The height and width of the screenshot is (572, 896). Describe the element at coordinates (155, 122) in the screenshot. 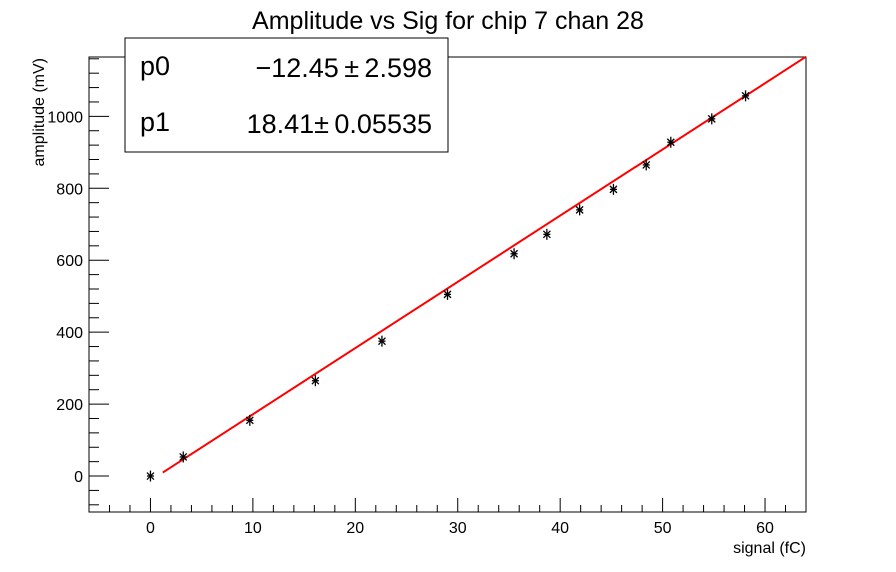

I see `stats-p1-name: p1` at that location.